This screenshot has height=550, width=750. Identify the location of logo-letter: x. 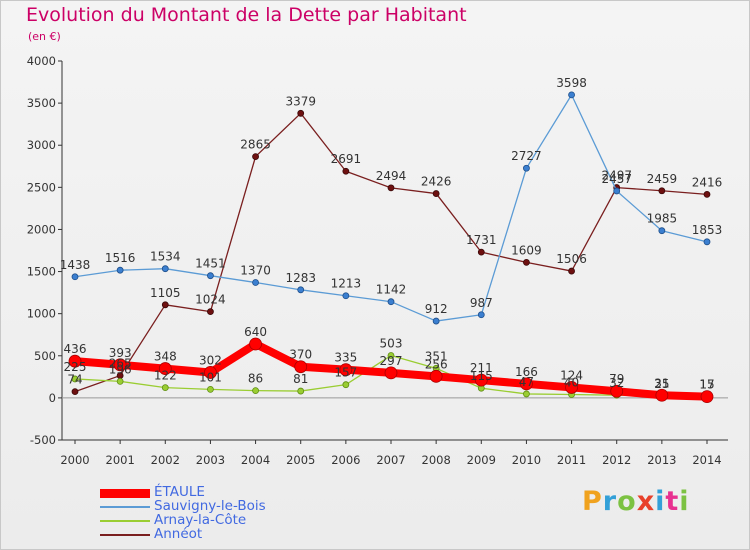
(646, 501).